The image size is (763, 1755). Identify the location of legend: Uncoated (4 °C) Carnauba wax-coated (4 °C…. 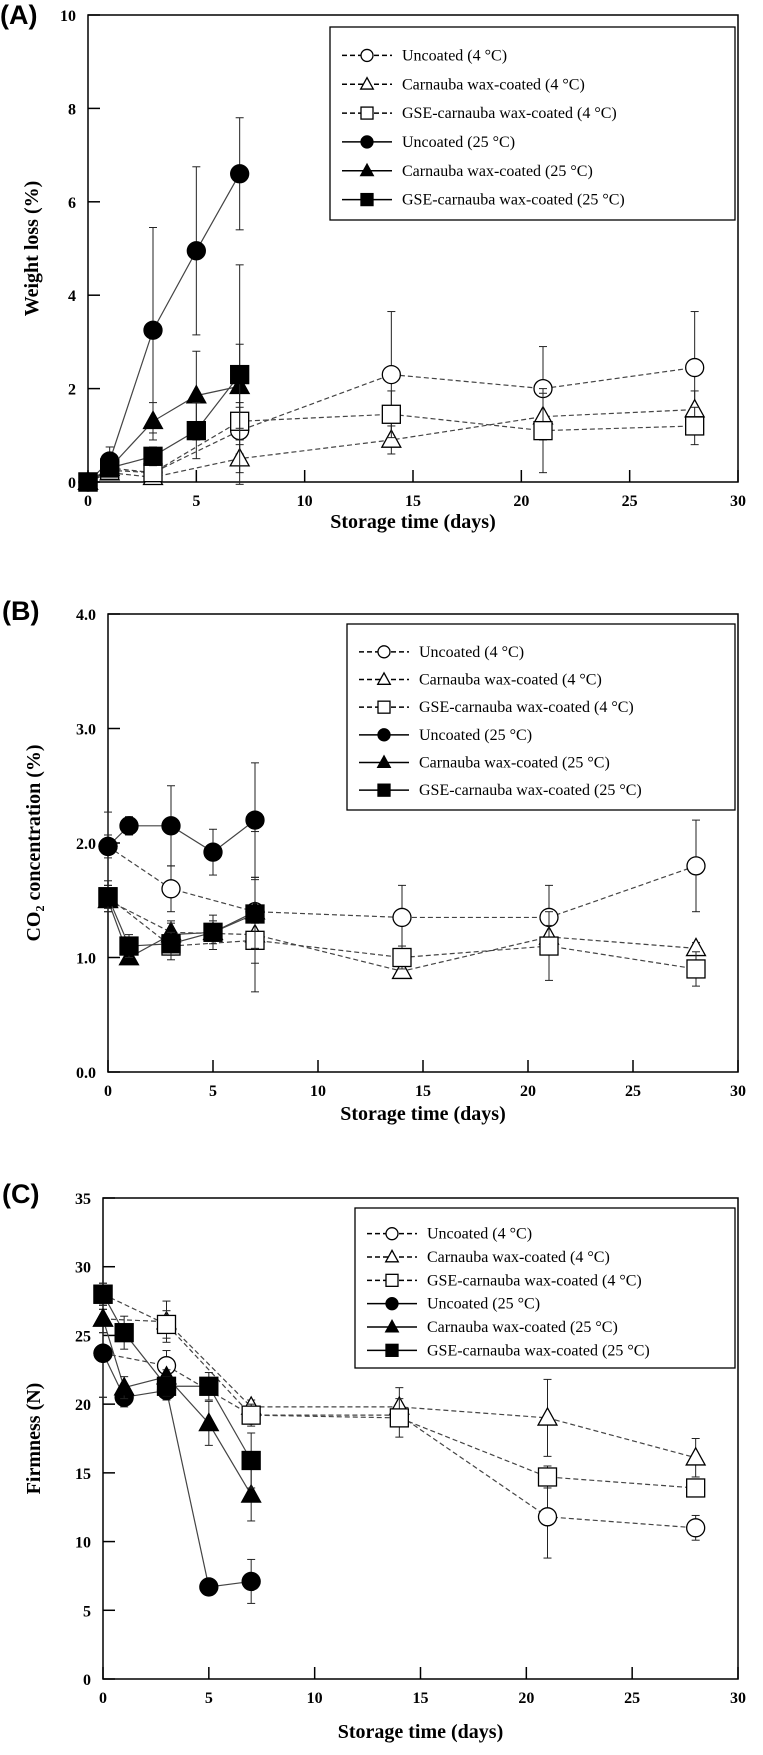
(545, 1288).